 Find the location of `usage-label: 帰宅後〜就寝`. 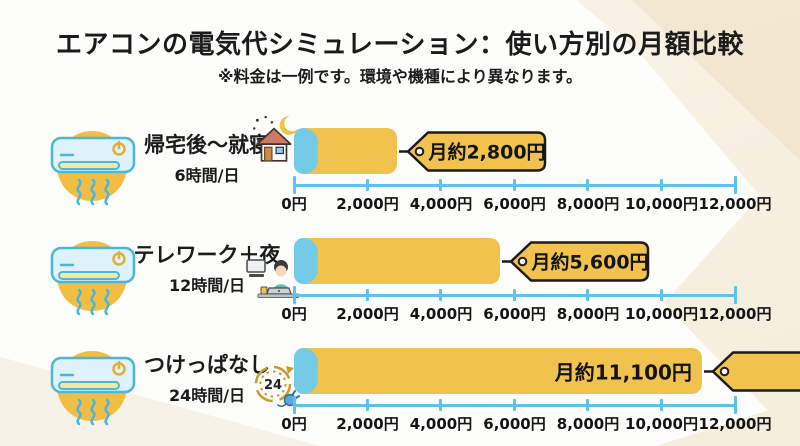

usage-label: 帰宅後〜就寝 is located at coordinates (207, 145).